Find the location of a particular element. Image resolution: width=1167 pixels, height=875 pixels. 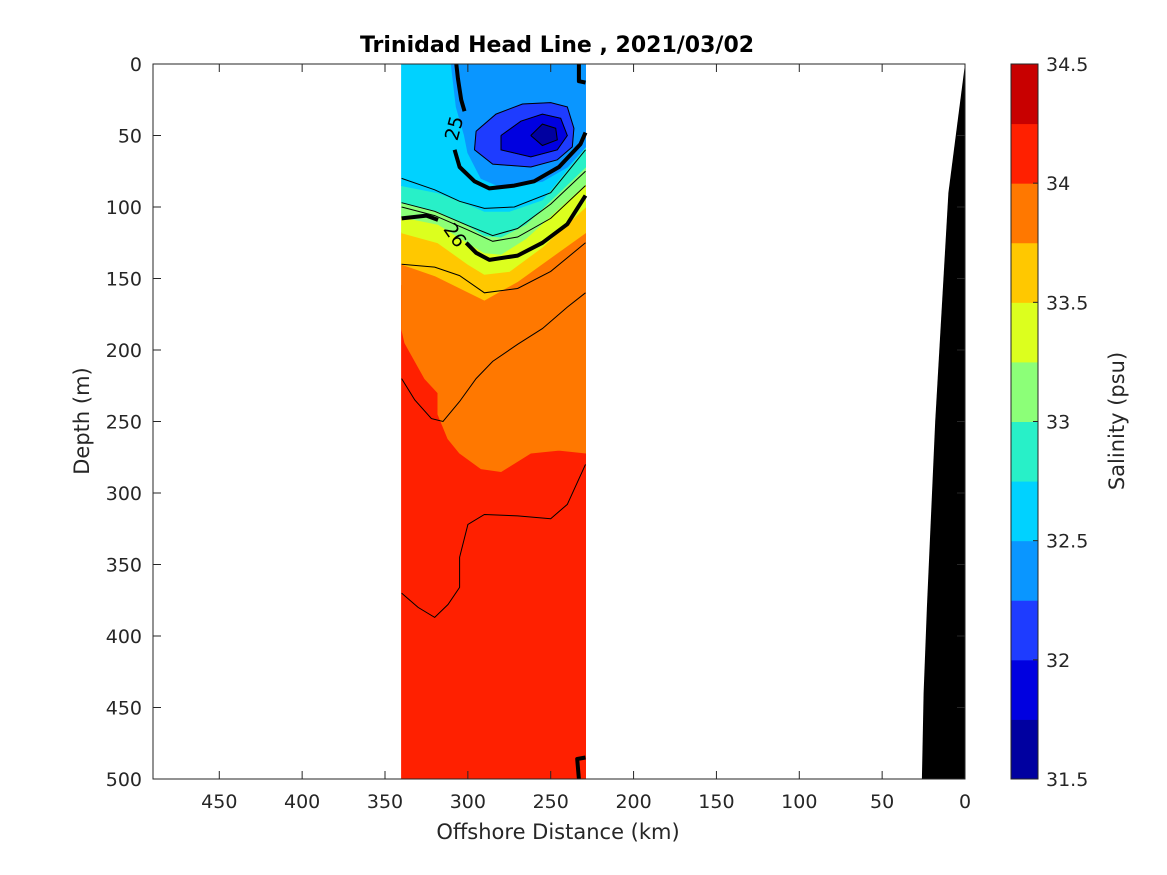

x-tick-label-6: 150 is located at coordinates (716, 802).